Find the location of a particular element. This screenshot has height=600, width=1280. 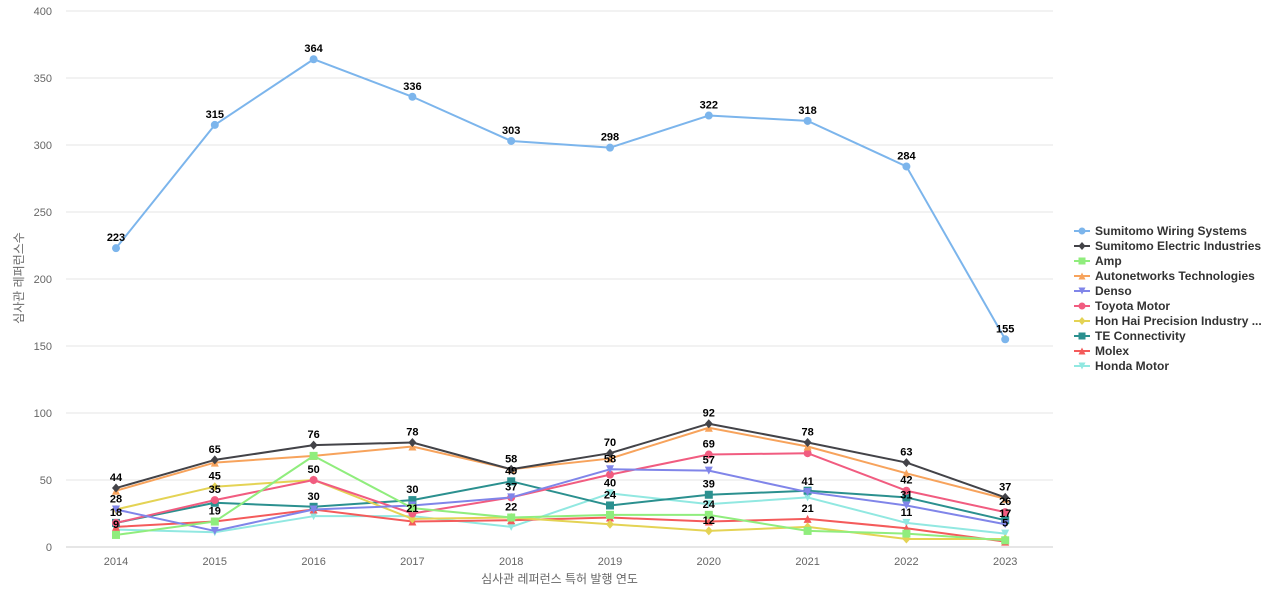

data-label: 303 is located at coordinates (511, 131).